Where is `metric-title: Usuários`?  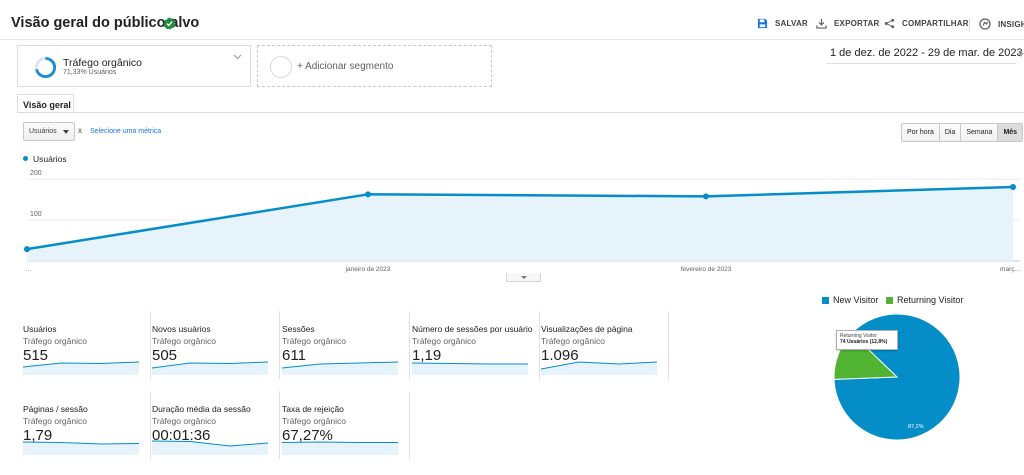 metric-title: Usuários is located at coordinates (40, 329).